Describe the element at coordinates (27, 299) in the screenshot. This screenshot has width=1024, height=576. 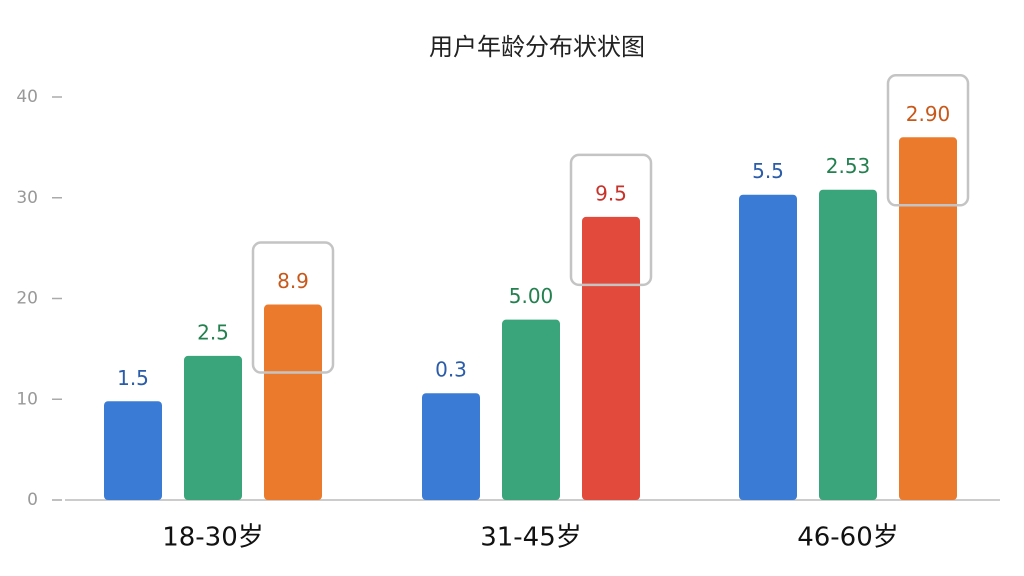
I see `y-tick-label: 20` at that location.